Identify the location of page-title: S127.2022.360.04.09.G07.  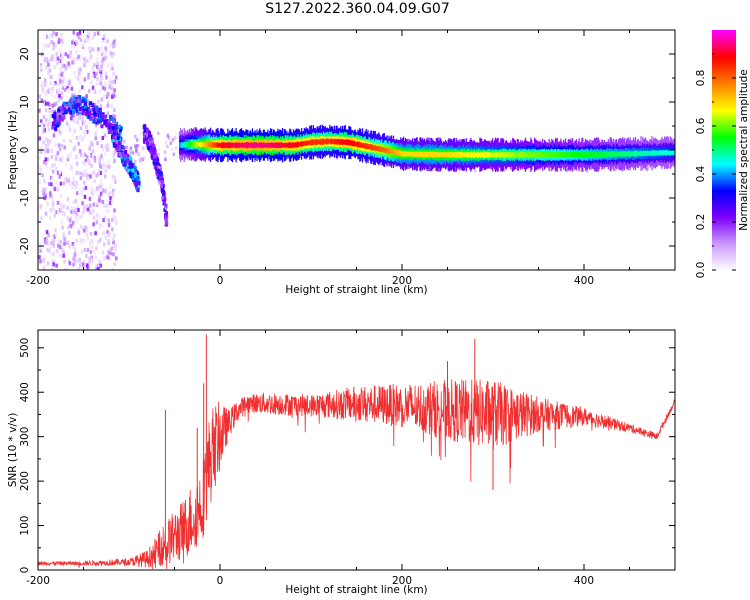
(357, 9).